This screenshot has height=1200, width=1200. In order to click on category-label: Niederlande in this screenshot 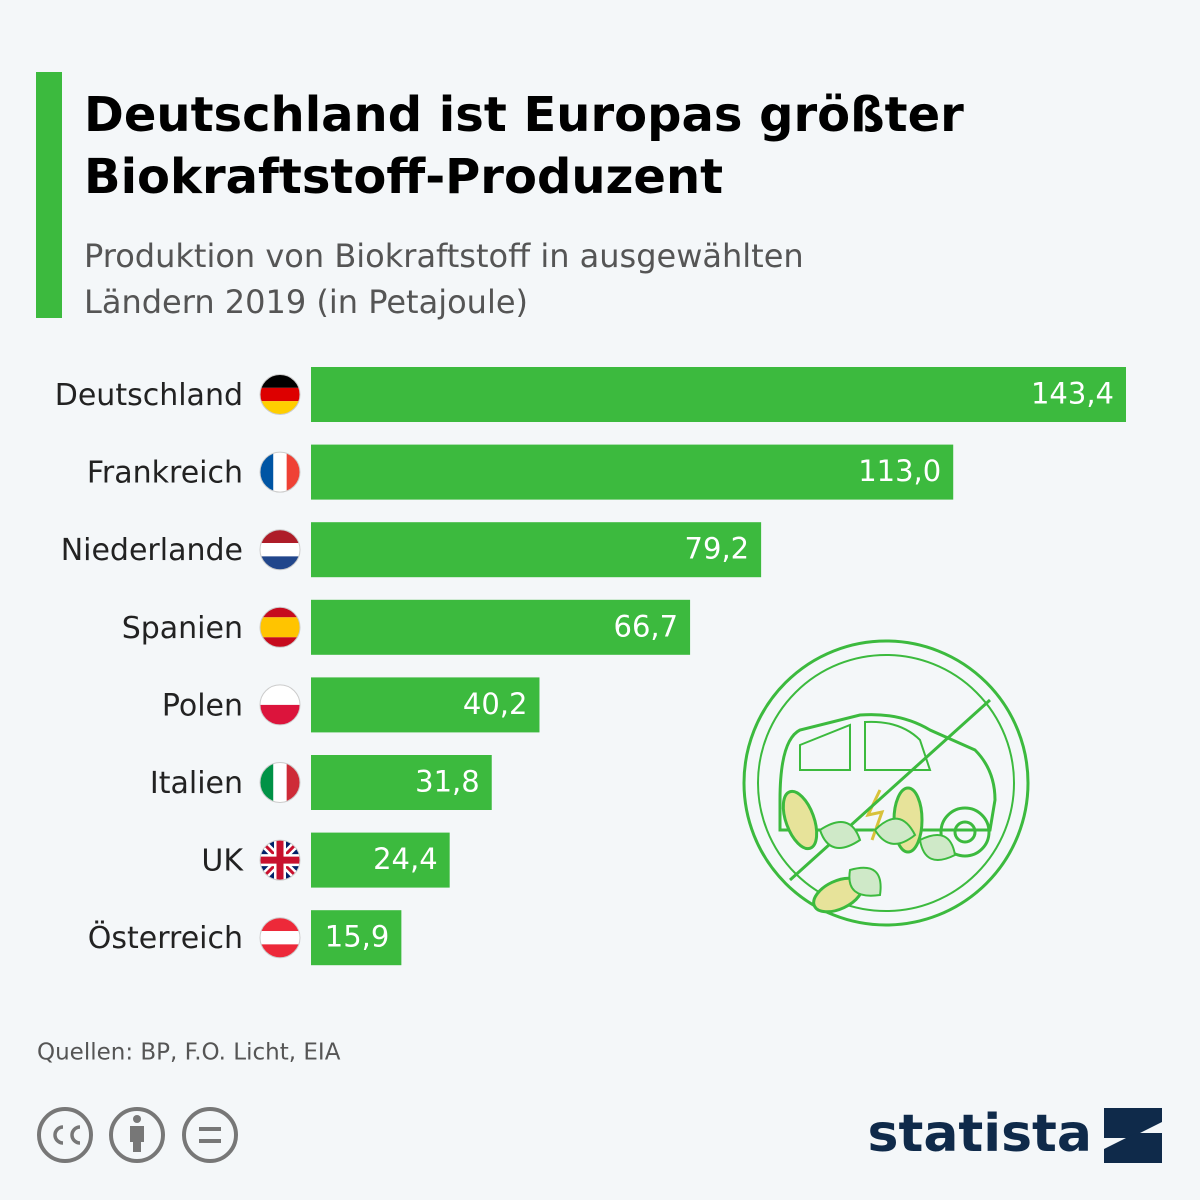, I will do `click(152, 550)`.